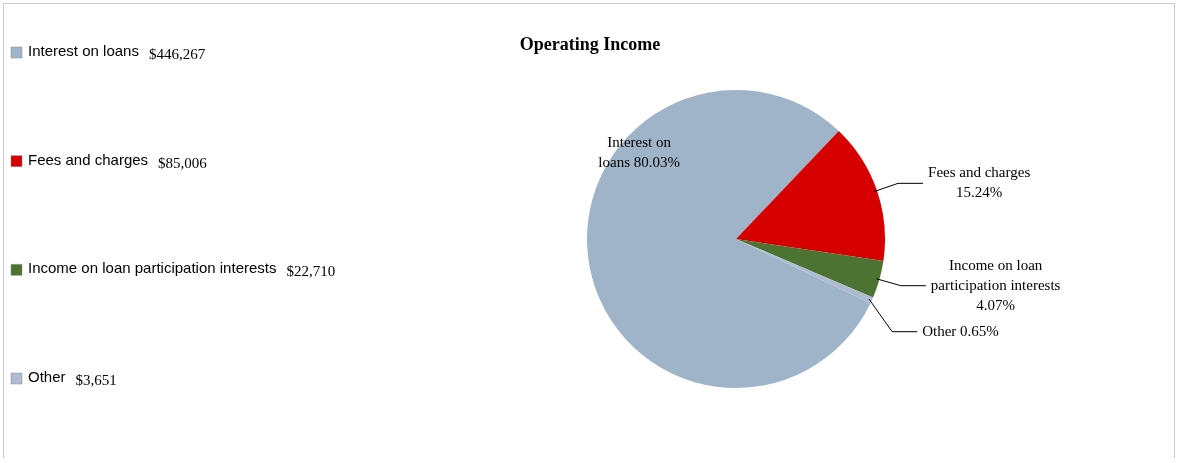 The image size is (1180, 463). What do you see at coordinates (995, 274) in the screenshot?
I see `slice-label: Income on loan participation interests` at bounding box center [995, 274].